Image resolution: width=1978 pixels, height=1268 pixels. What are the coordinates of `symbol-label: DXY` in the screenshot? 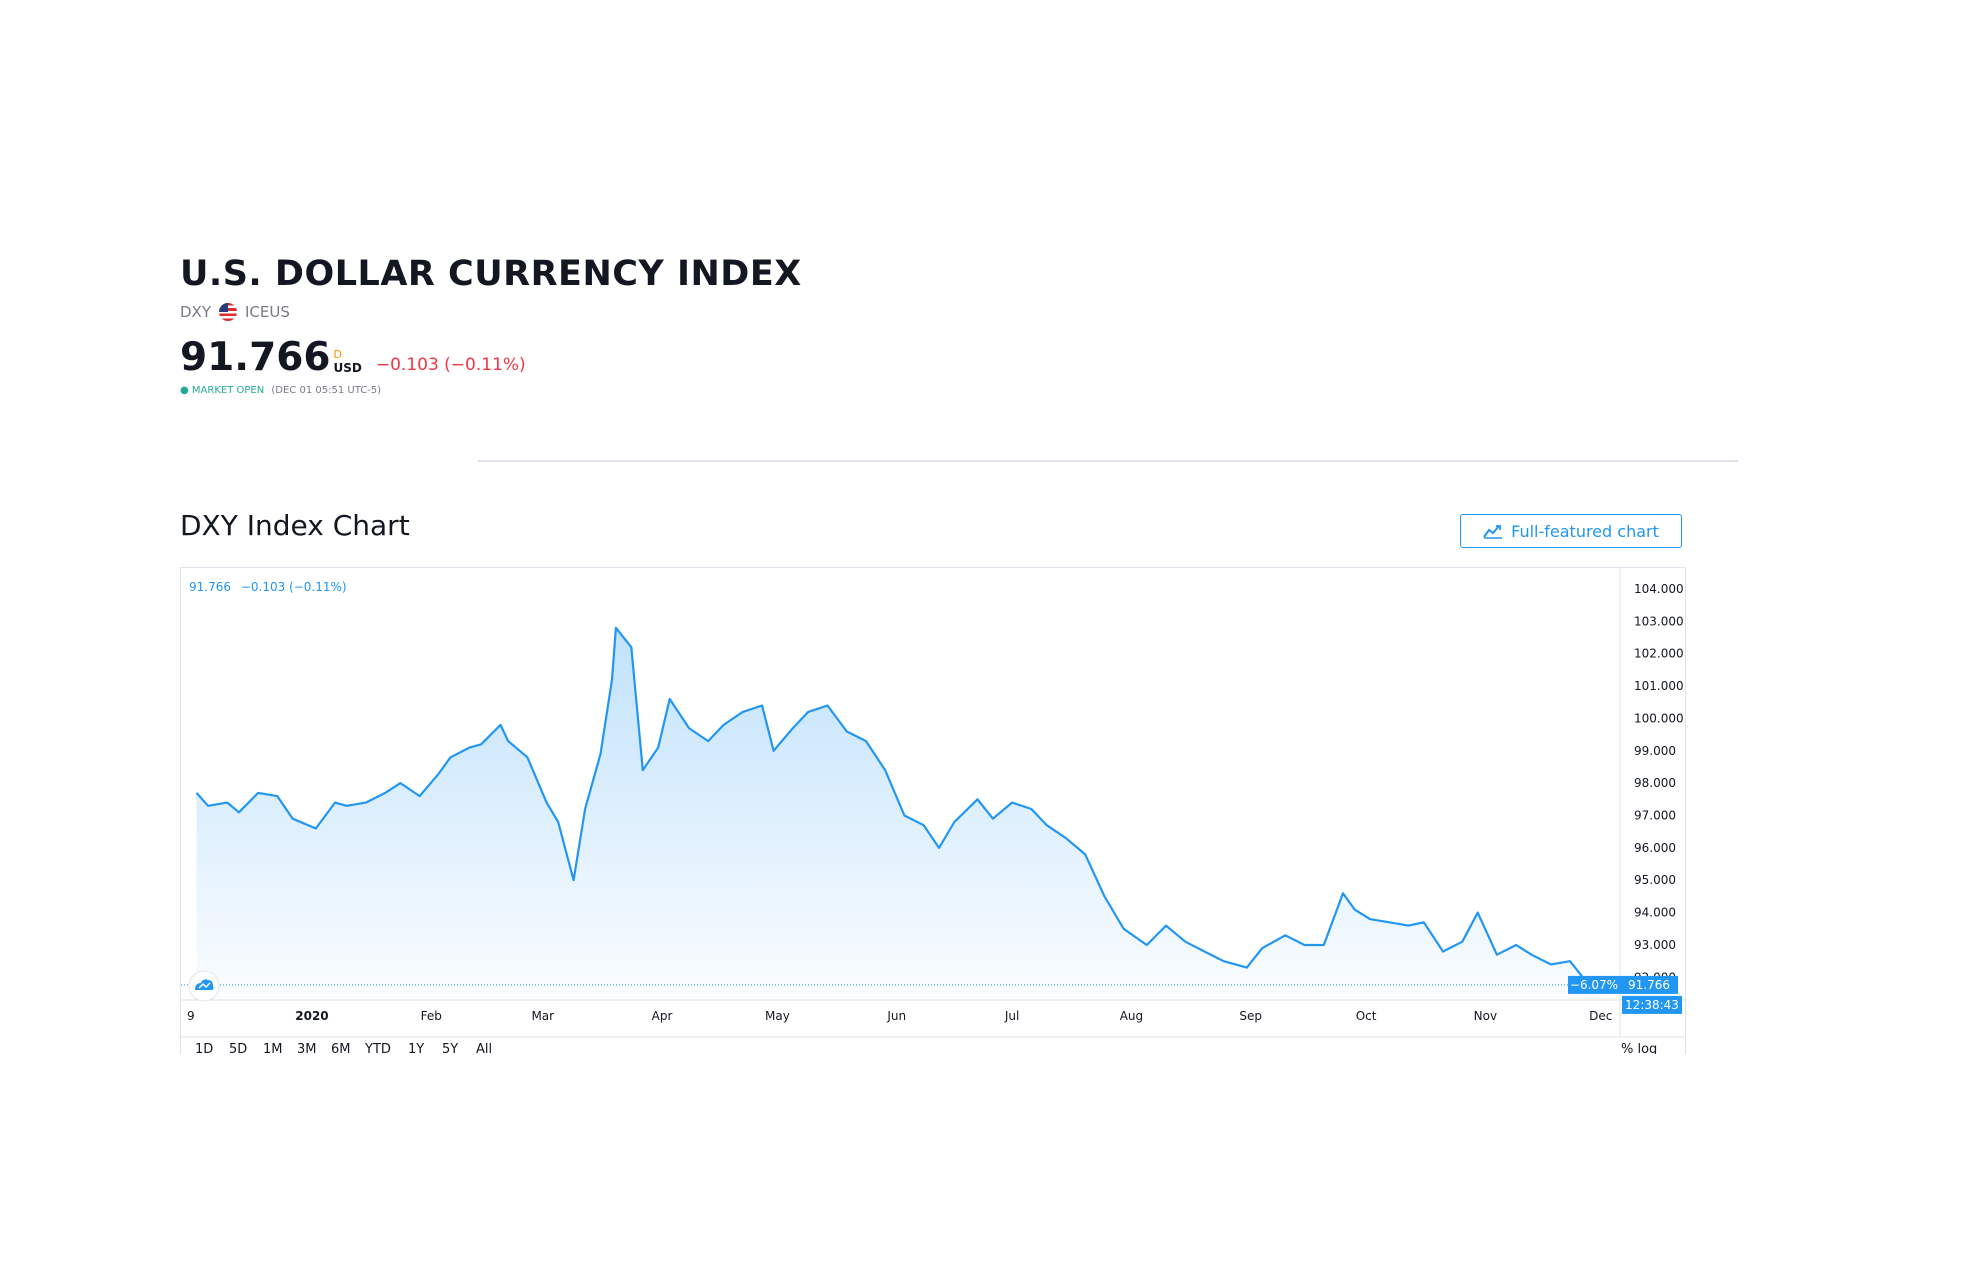 It's located at (195, 312).